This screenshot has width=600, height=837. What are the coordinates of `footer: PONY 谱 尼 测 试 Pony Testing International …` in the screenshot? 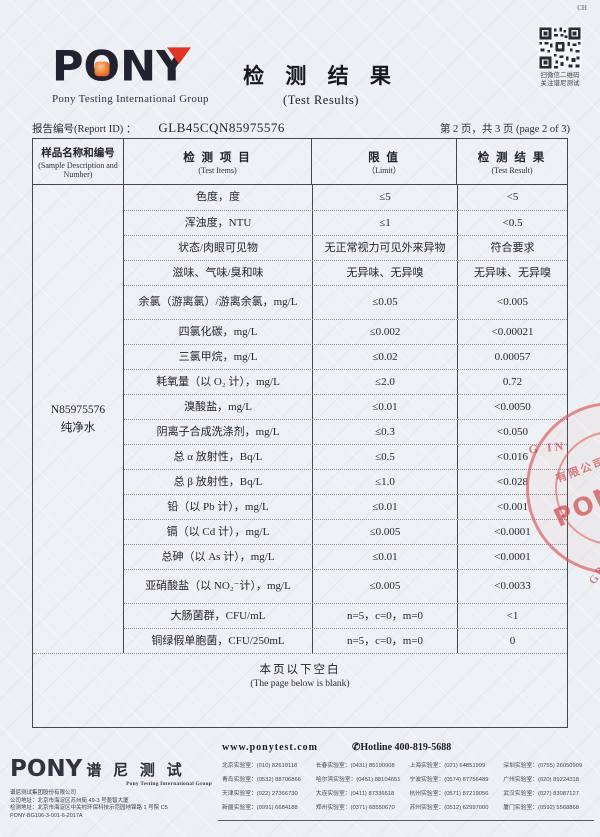 It's located at (300, 789).